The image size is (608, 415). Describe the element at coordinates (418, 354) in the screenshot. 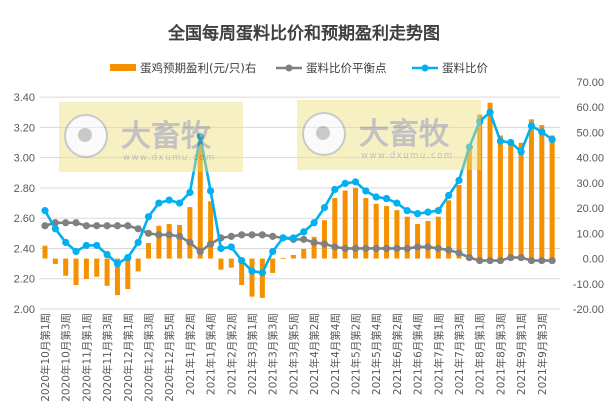

I see `x-tick-label: 2021年6月第4周` at that location.